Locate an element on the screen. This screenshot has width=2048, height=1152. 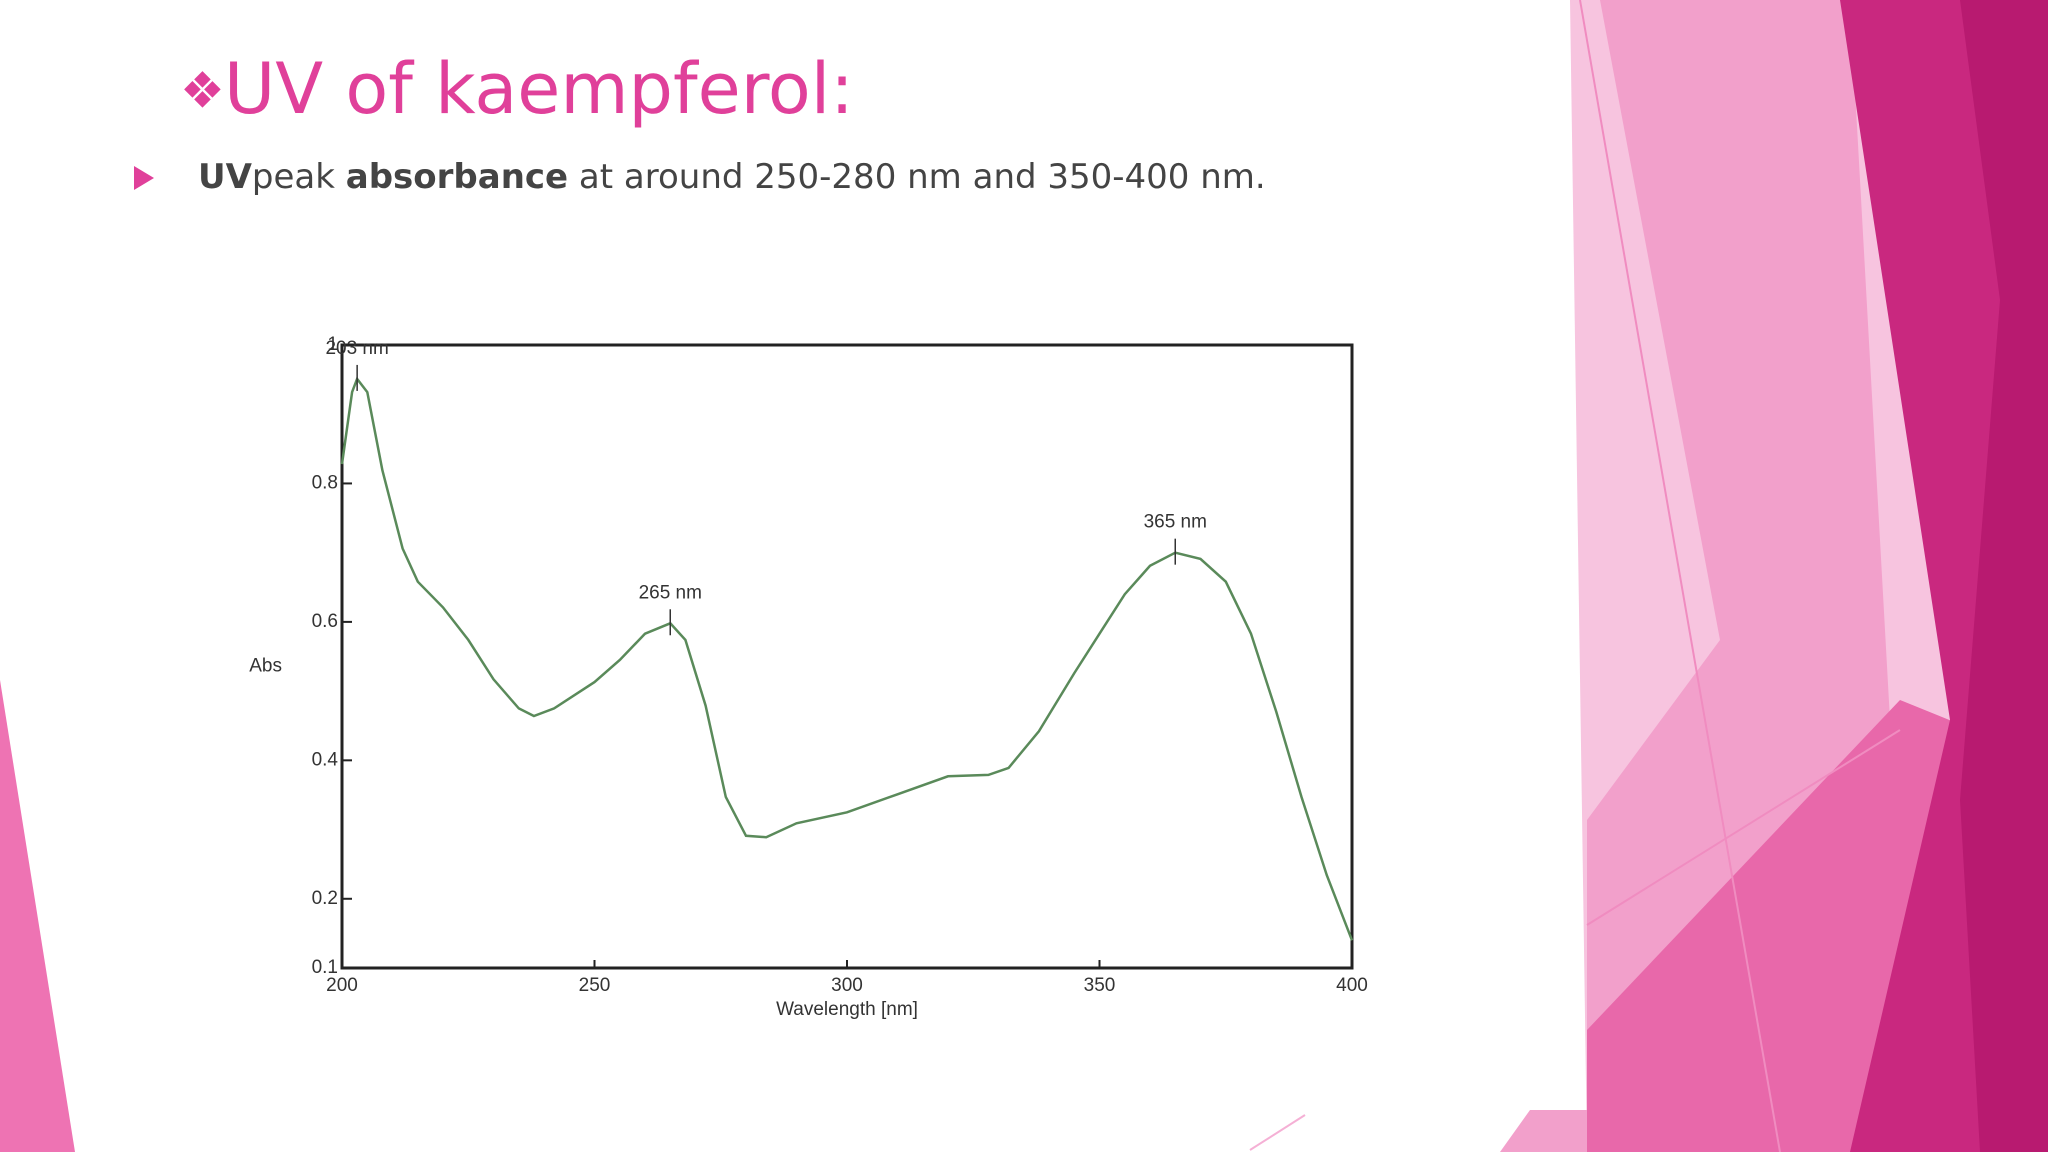
bullet-run: peak is located at coordinates (299, 177).